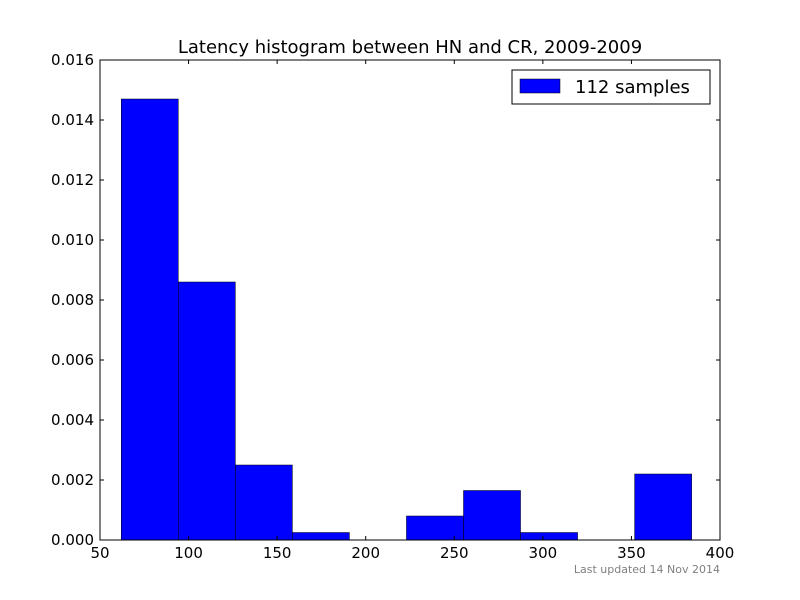 The image size is (800, 600). I want to click on last-updated-note: Last updated 14 Nov 2014, so click(646, 569).